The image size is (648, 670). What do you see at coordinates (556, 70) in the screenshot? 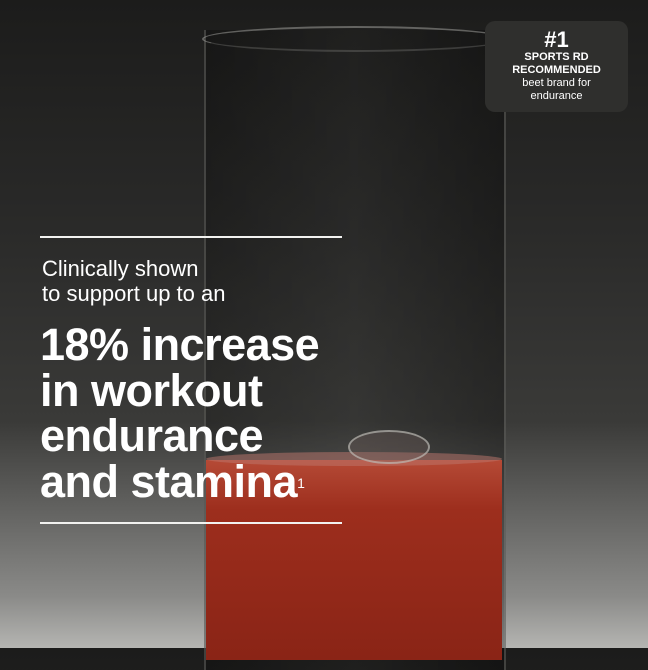
I see `badge-line: RECOMMENDED` at bounding box center [556, 70].